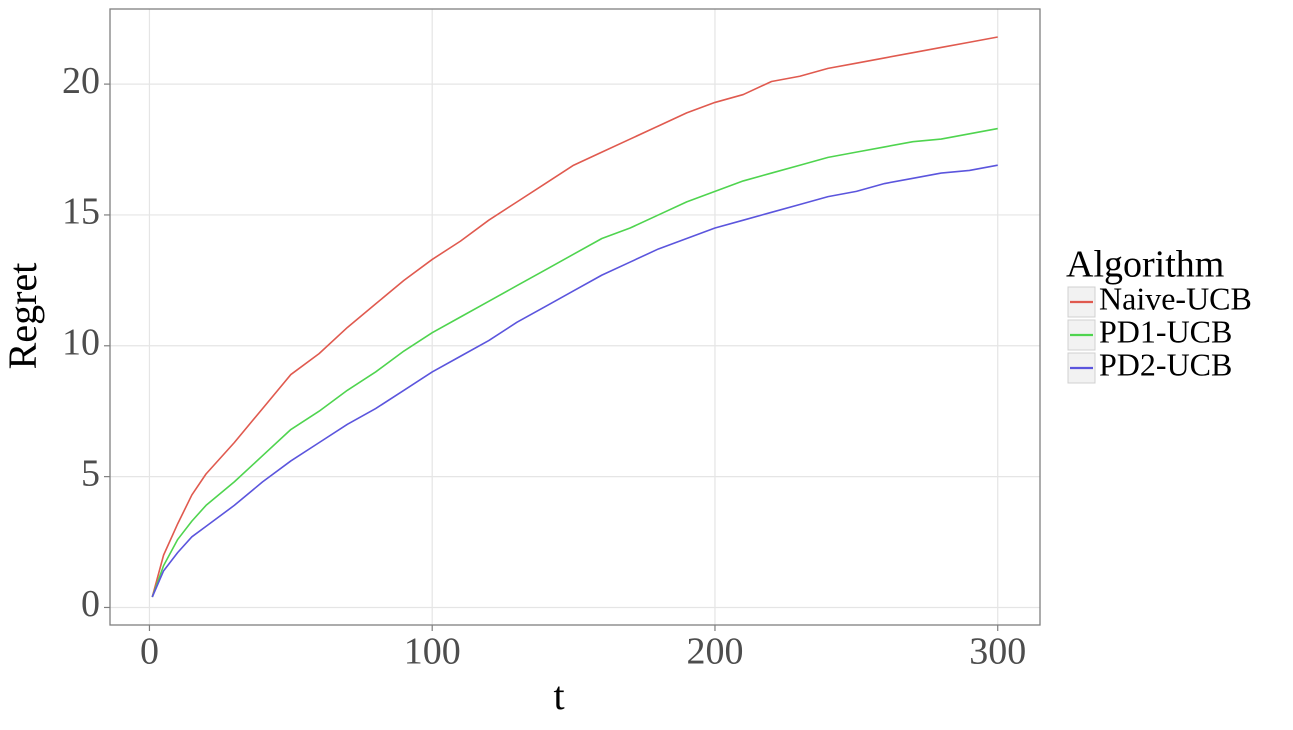 The image size is (1293, 730). Describe the element at coordinates (714, 652) in the screenshot. I see `x-tick-label: 200` at that location.